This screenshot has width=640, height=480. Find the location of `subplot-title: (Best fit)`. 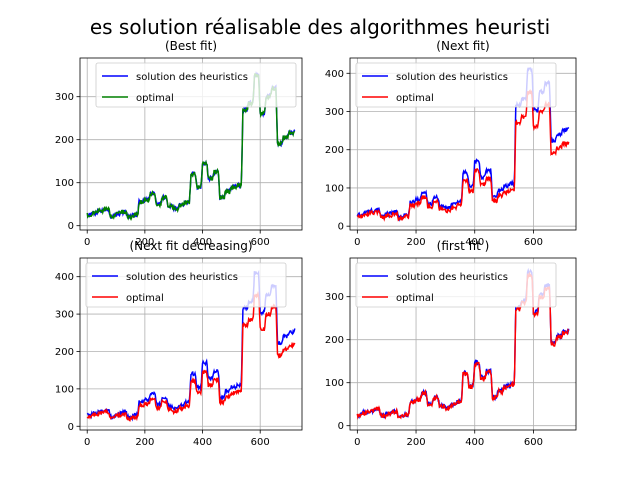

subplot-title: (Best fit) is located at coordinates (191, 46).